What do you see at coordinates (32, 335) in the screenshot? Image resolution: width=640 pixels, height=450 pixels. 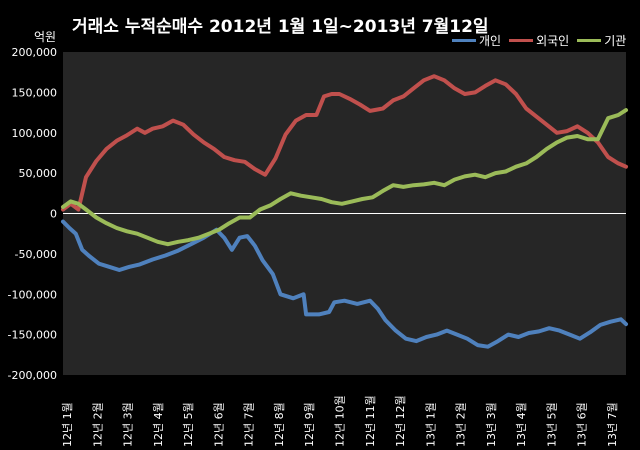 I see `y-tick-label: -150,000` at bounding box center [32, 335].